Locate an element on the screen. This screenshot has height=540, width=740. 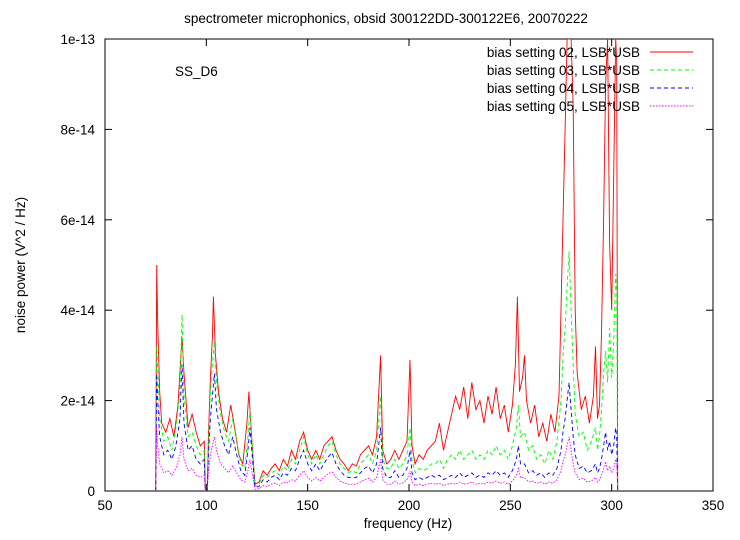
legend-label-3: bias setting 04, LSB*USB is located at coordinates (563, 88).